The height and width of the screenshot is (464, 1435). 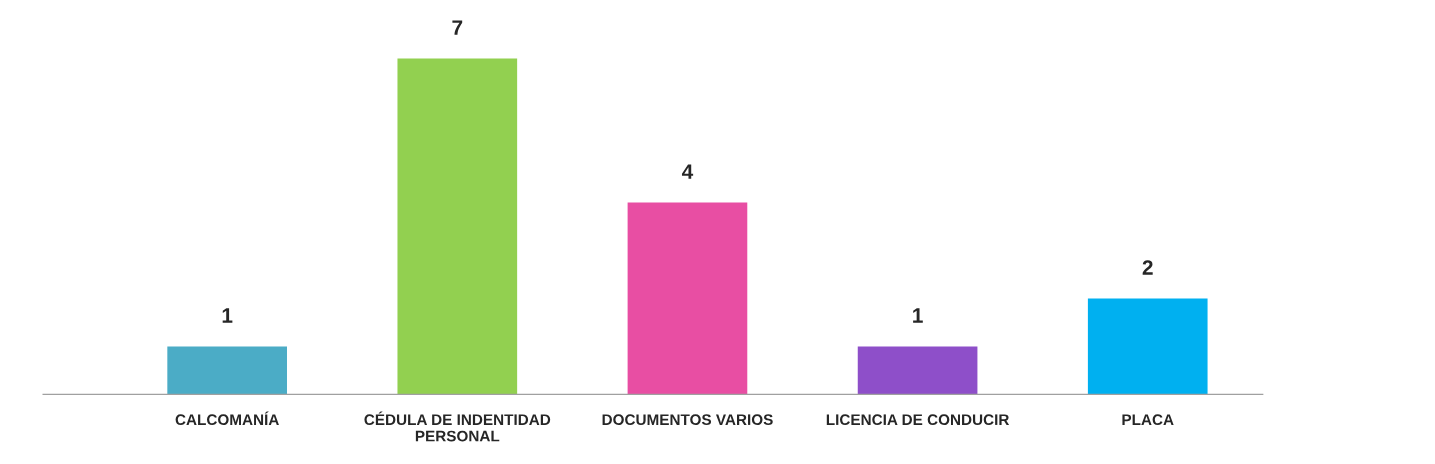 I want to click on x-tick-label: LICENCIA DE CONDUCIR, so click(x=918, y=420).